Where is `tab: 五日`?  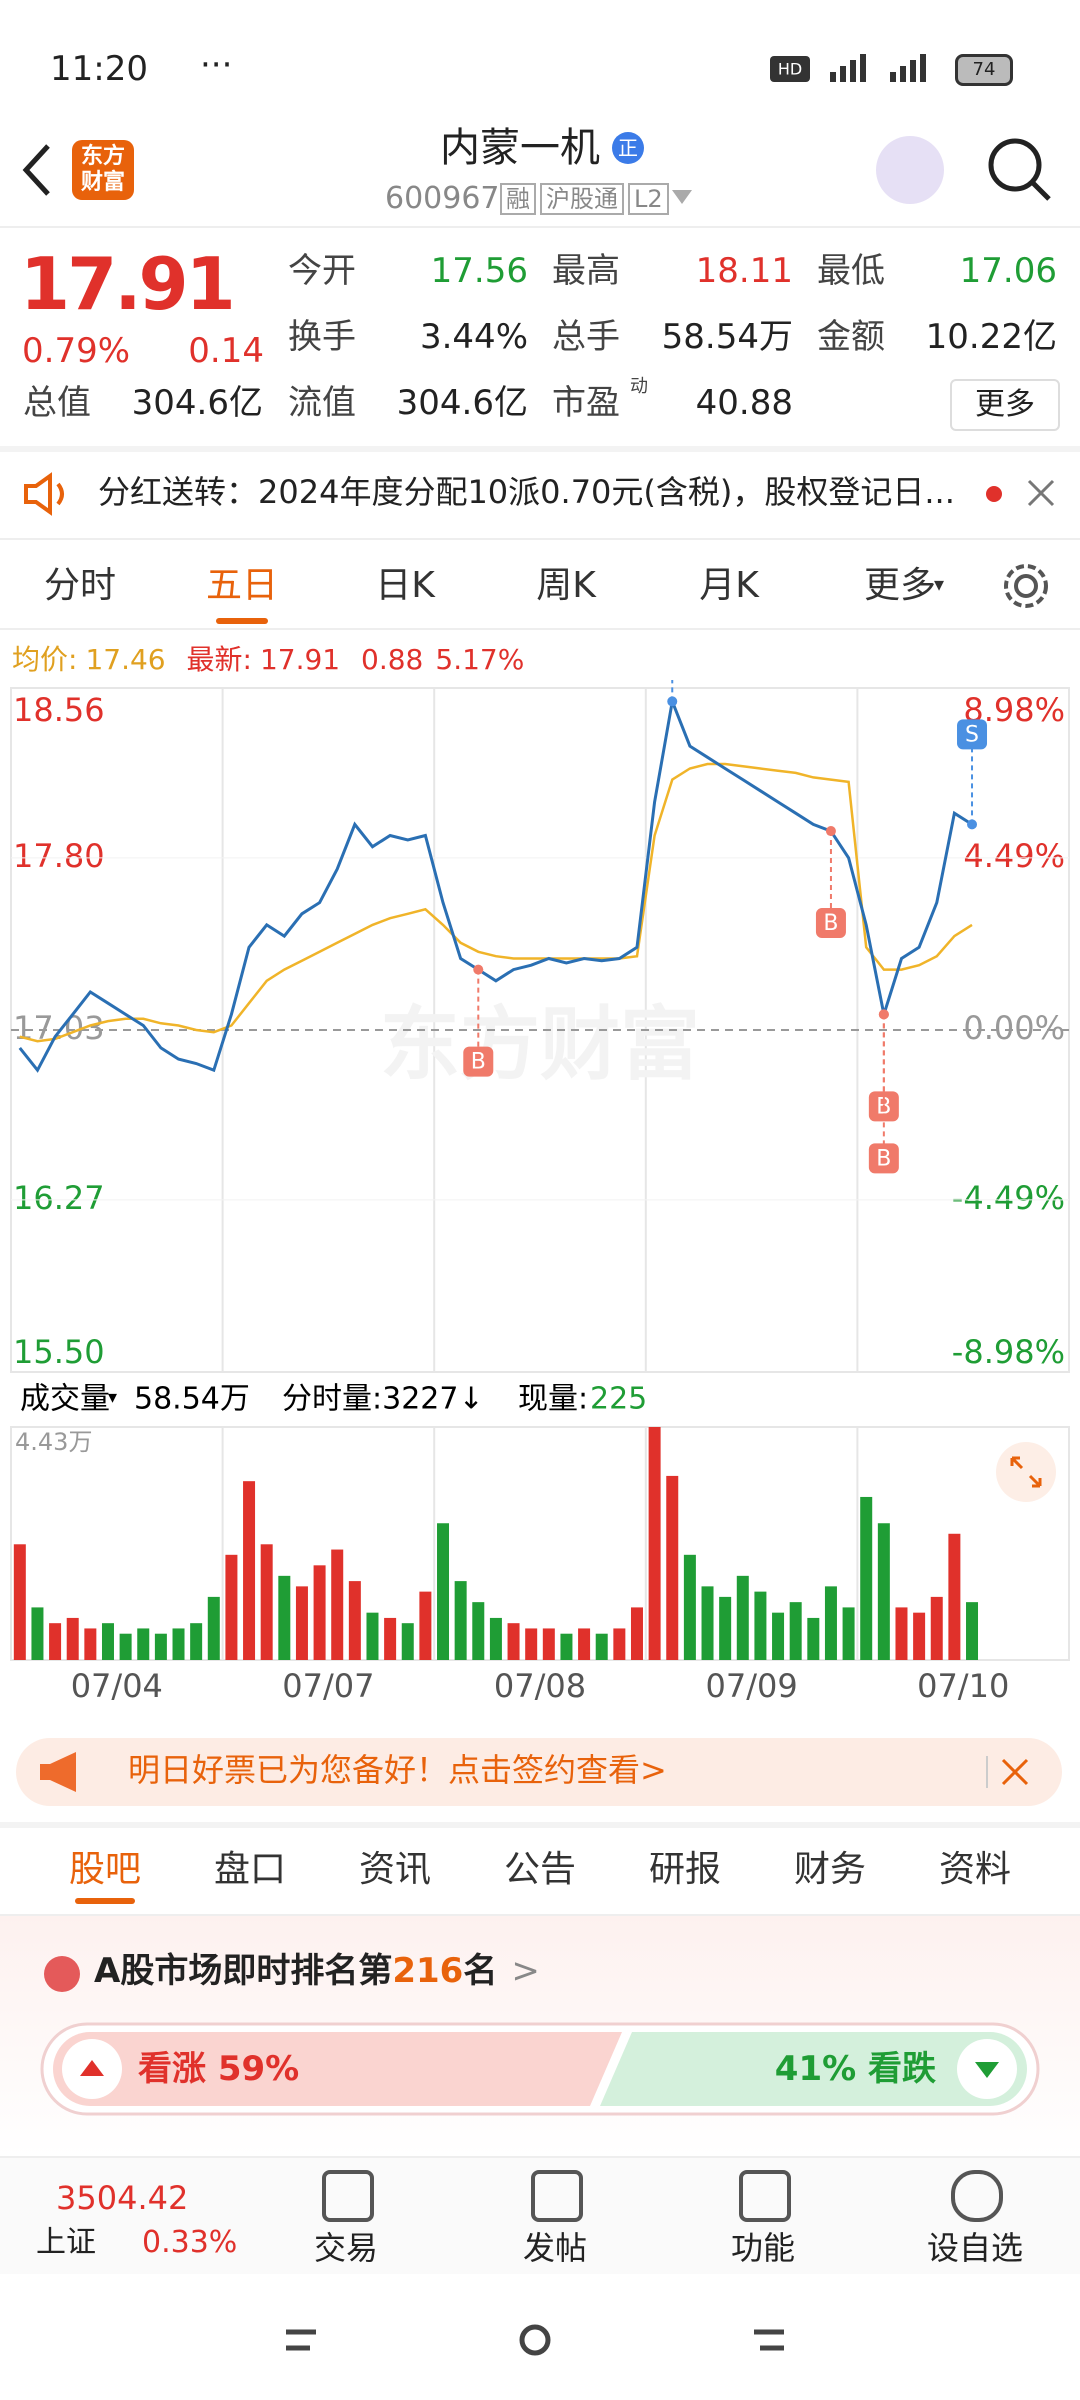 tab: 五日 is located at coordinates (242, 585).